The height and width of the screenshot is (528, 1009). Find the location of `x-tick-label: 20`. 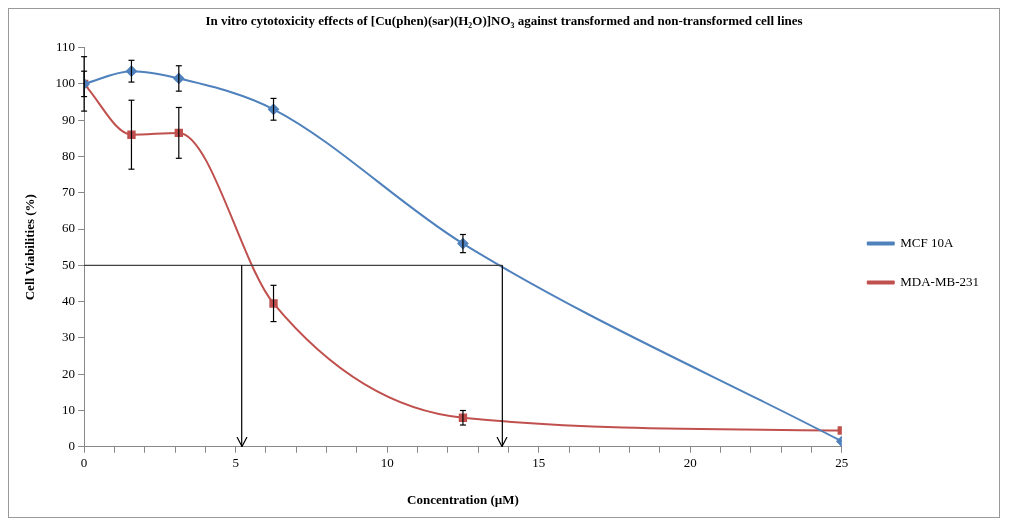

x-tick-label: 20 is located at coordinates (690, 463).